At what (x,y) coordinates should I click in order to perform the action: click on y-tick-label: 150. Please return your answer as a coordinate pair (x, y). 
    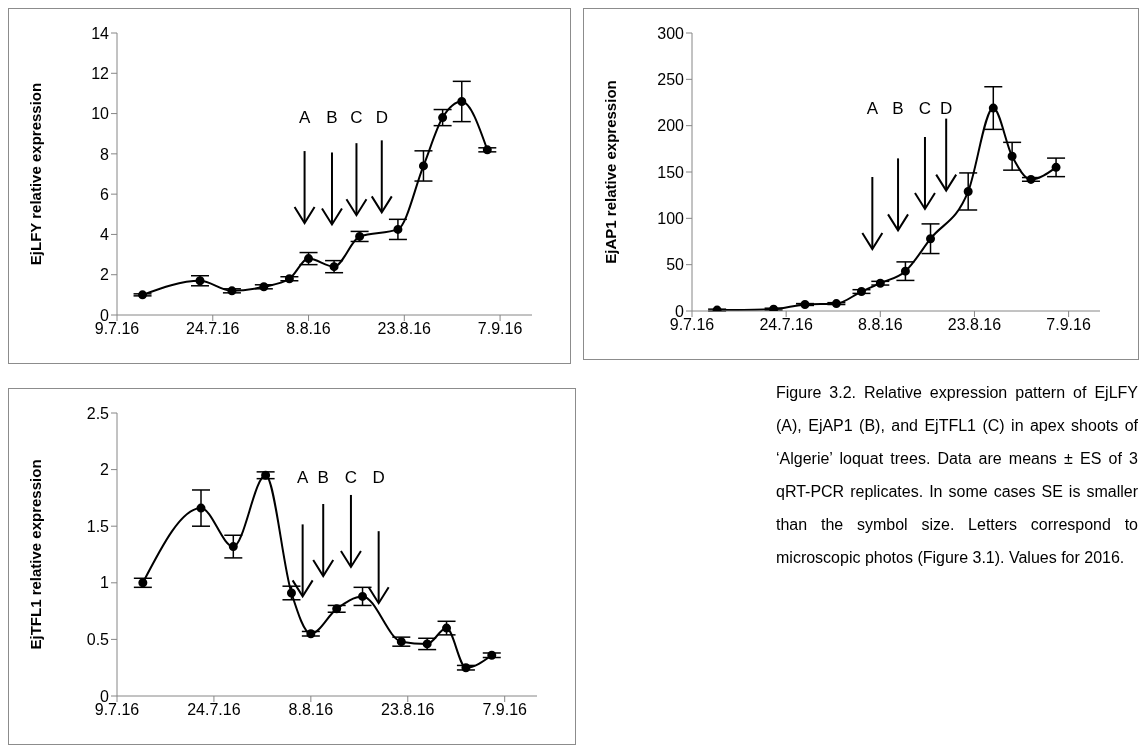
    Looking at the image, I should click on (671, 172).